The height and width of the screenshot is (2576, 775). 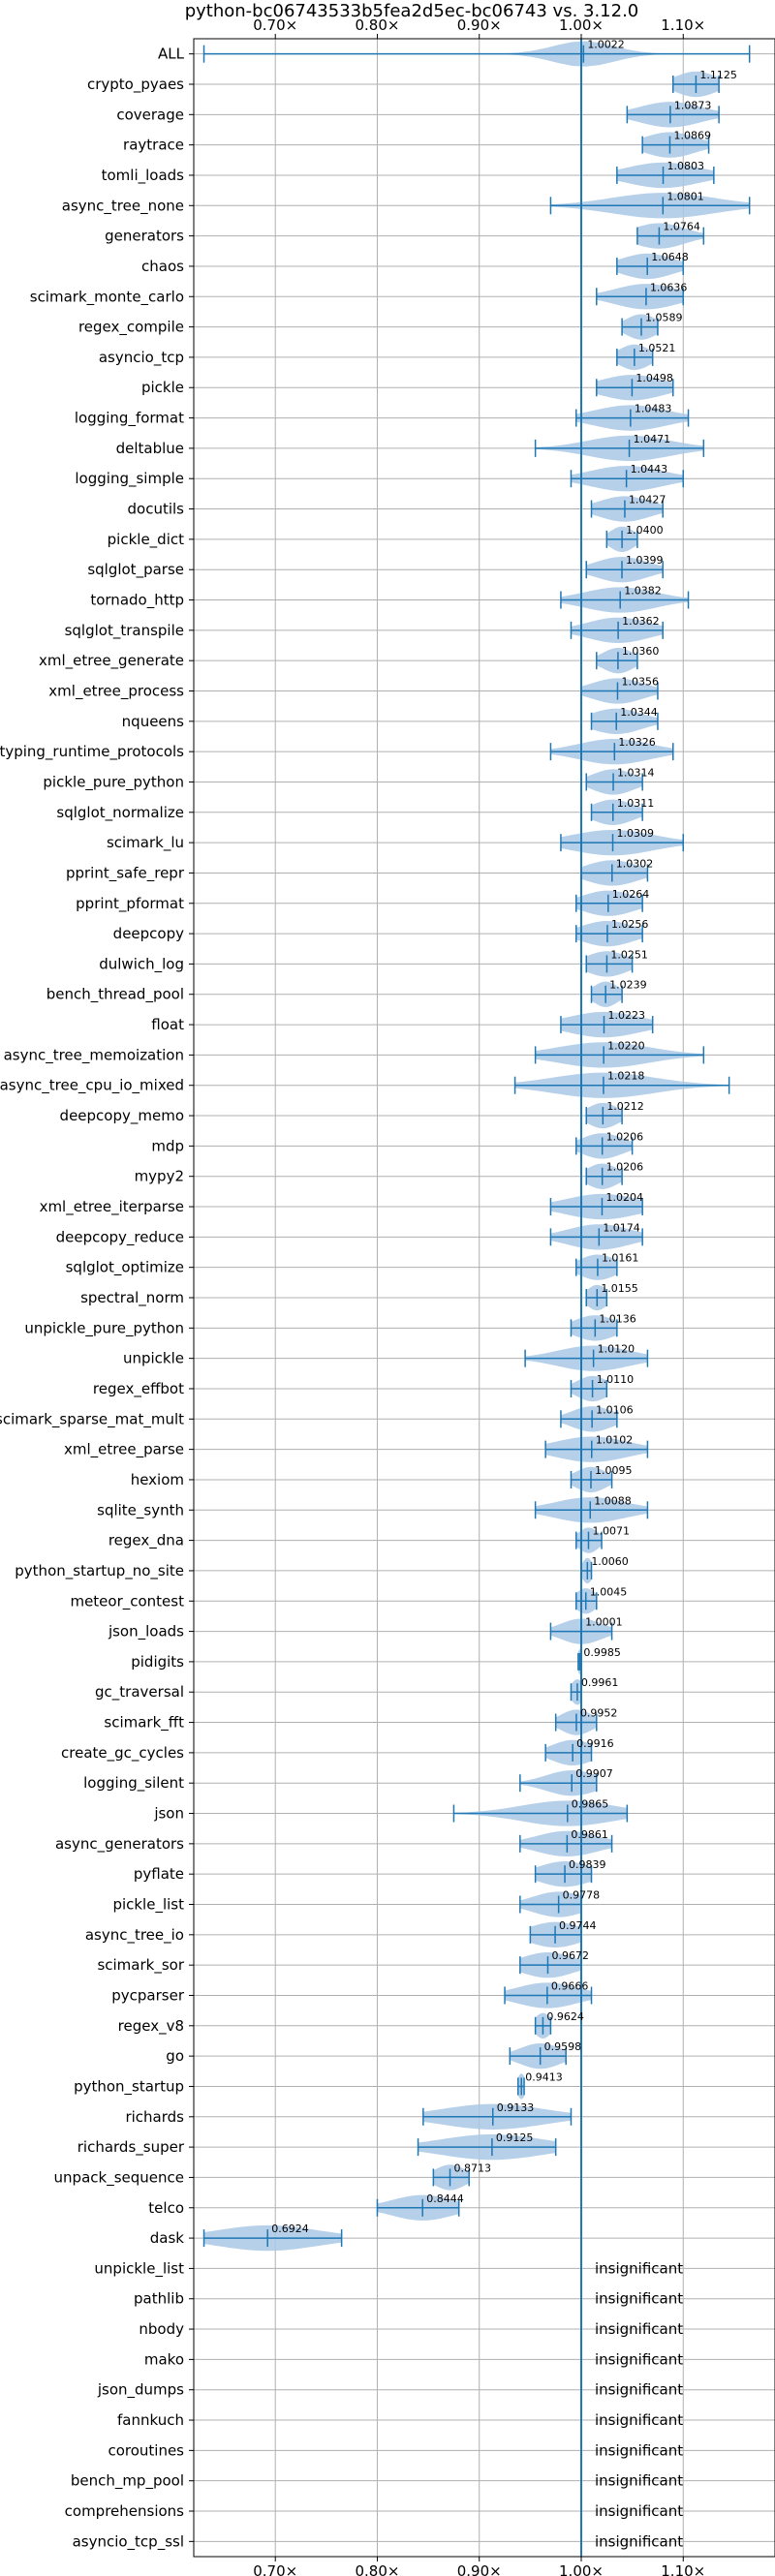 I want to click on benchmark-label: pprint_safe_repr, so click(x=125, y=873).